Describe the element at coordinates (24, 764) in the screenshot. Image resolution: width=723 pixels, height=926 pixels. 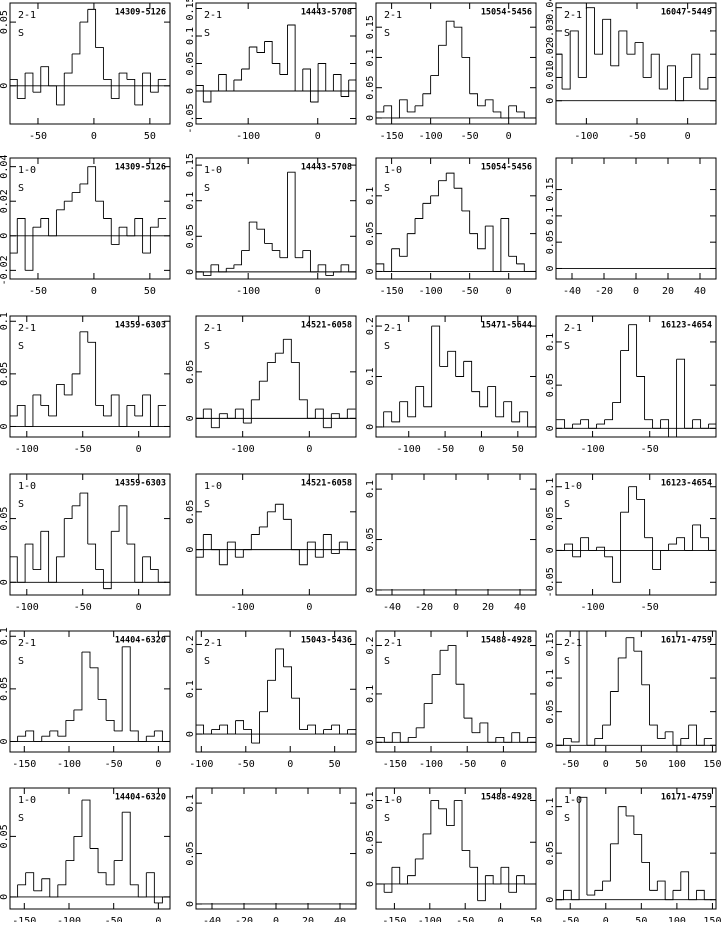
I see `x-tick-label: -150` at that location.